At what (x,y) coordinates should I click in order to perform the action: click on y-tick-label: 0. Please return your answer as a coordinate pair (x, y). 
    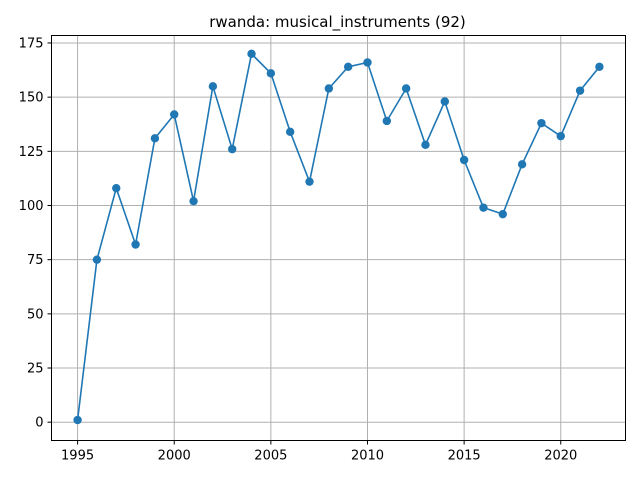
    Looking at the image, I should click on (39, 423).